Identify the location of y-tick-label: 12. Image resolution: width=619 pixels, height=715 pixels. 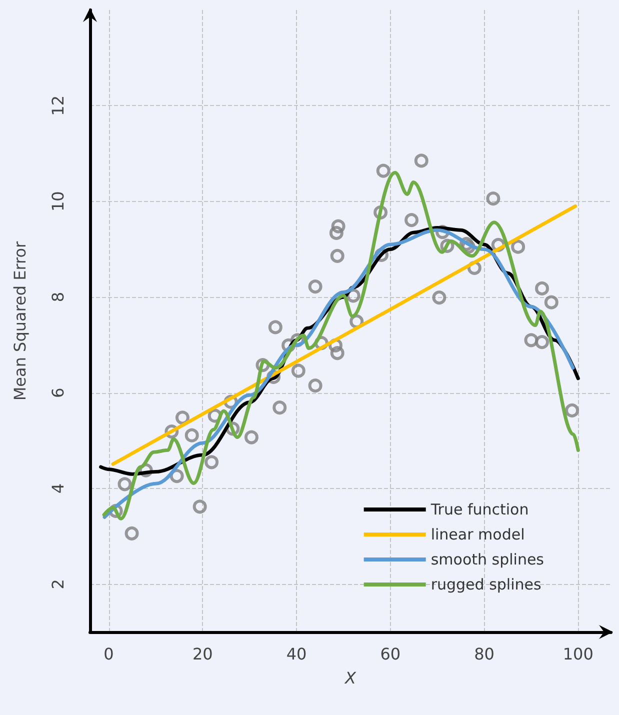
(58, 106).